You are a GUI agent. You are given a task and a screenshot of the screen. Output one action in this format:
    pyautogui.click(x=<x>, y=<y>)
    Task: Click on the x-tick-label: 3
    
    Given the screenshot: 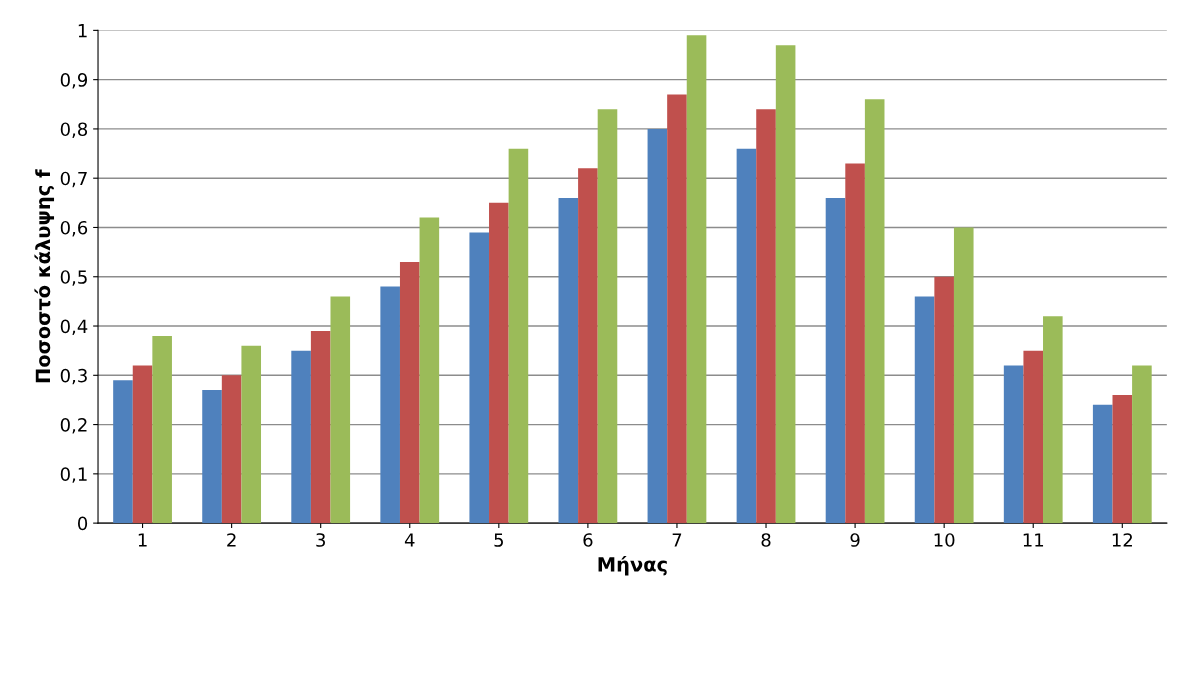 What is the action you would take?
    pyautogui.click(x=320, y=540)
    